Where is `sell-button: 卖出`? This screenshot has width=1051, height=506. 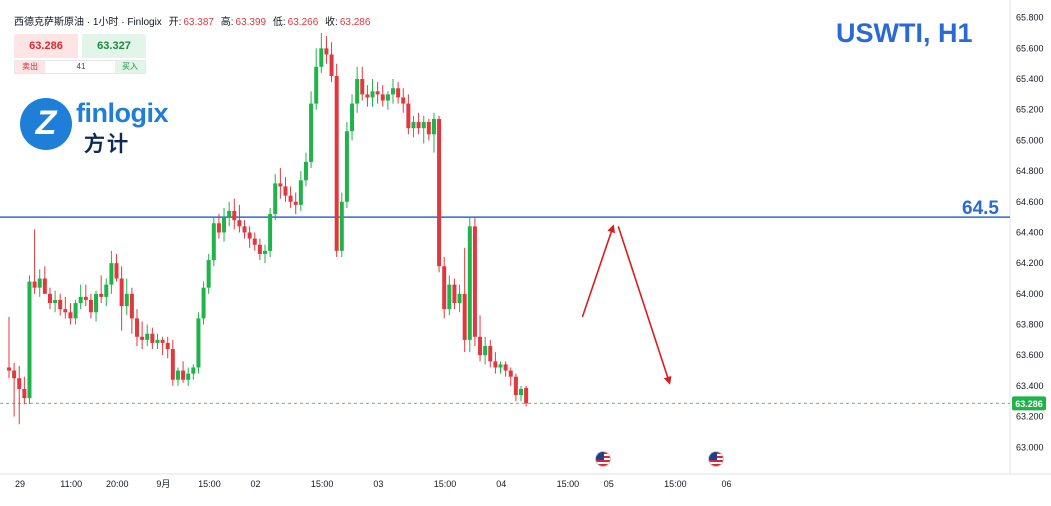 sell-button: 卖出 is located at coordinates (30, 67).